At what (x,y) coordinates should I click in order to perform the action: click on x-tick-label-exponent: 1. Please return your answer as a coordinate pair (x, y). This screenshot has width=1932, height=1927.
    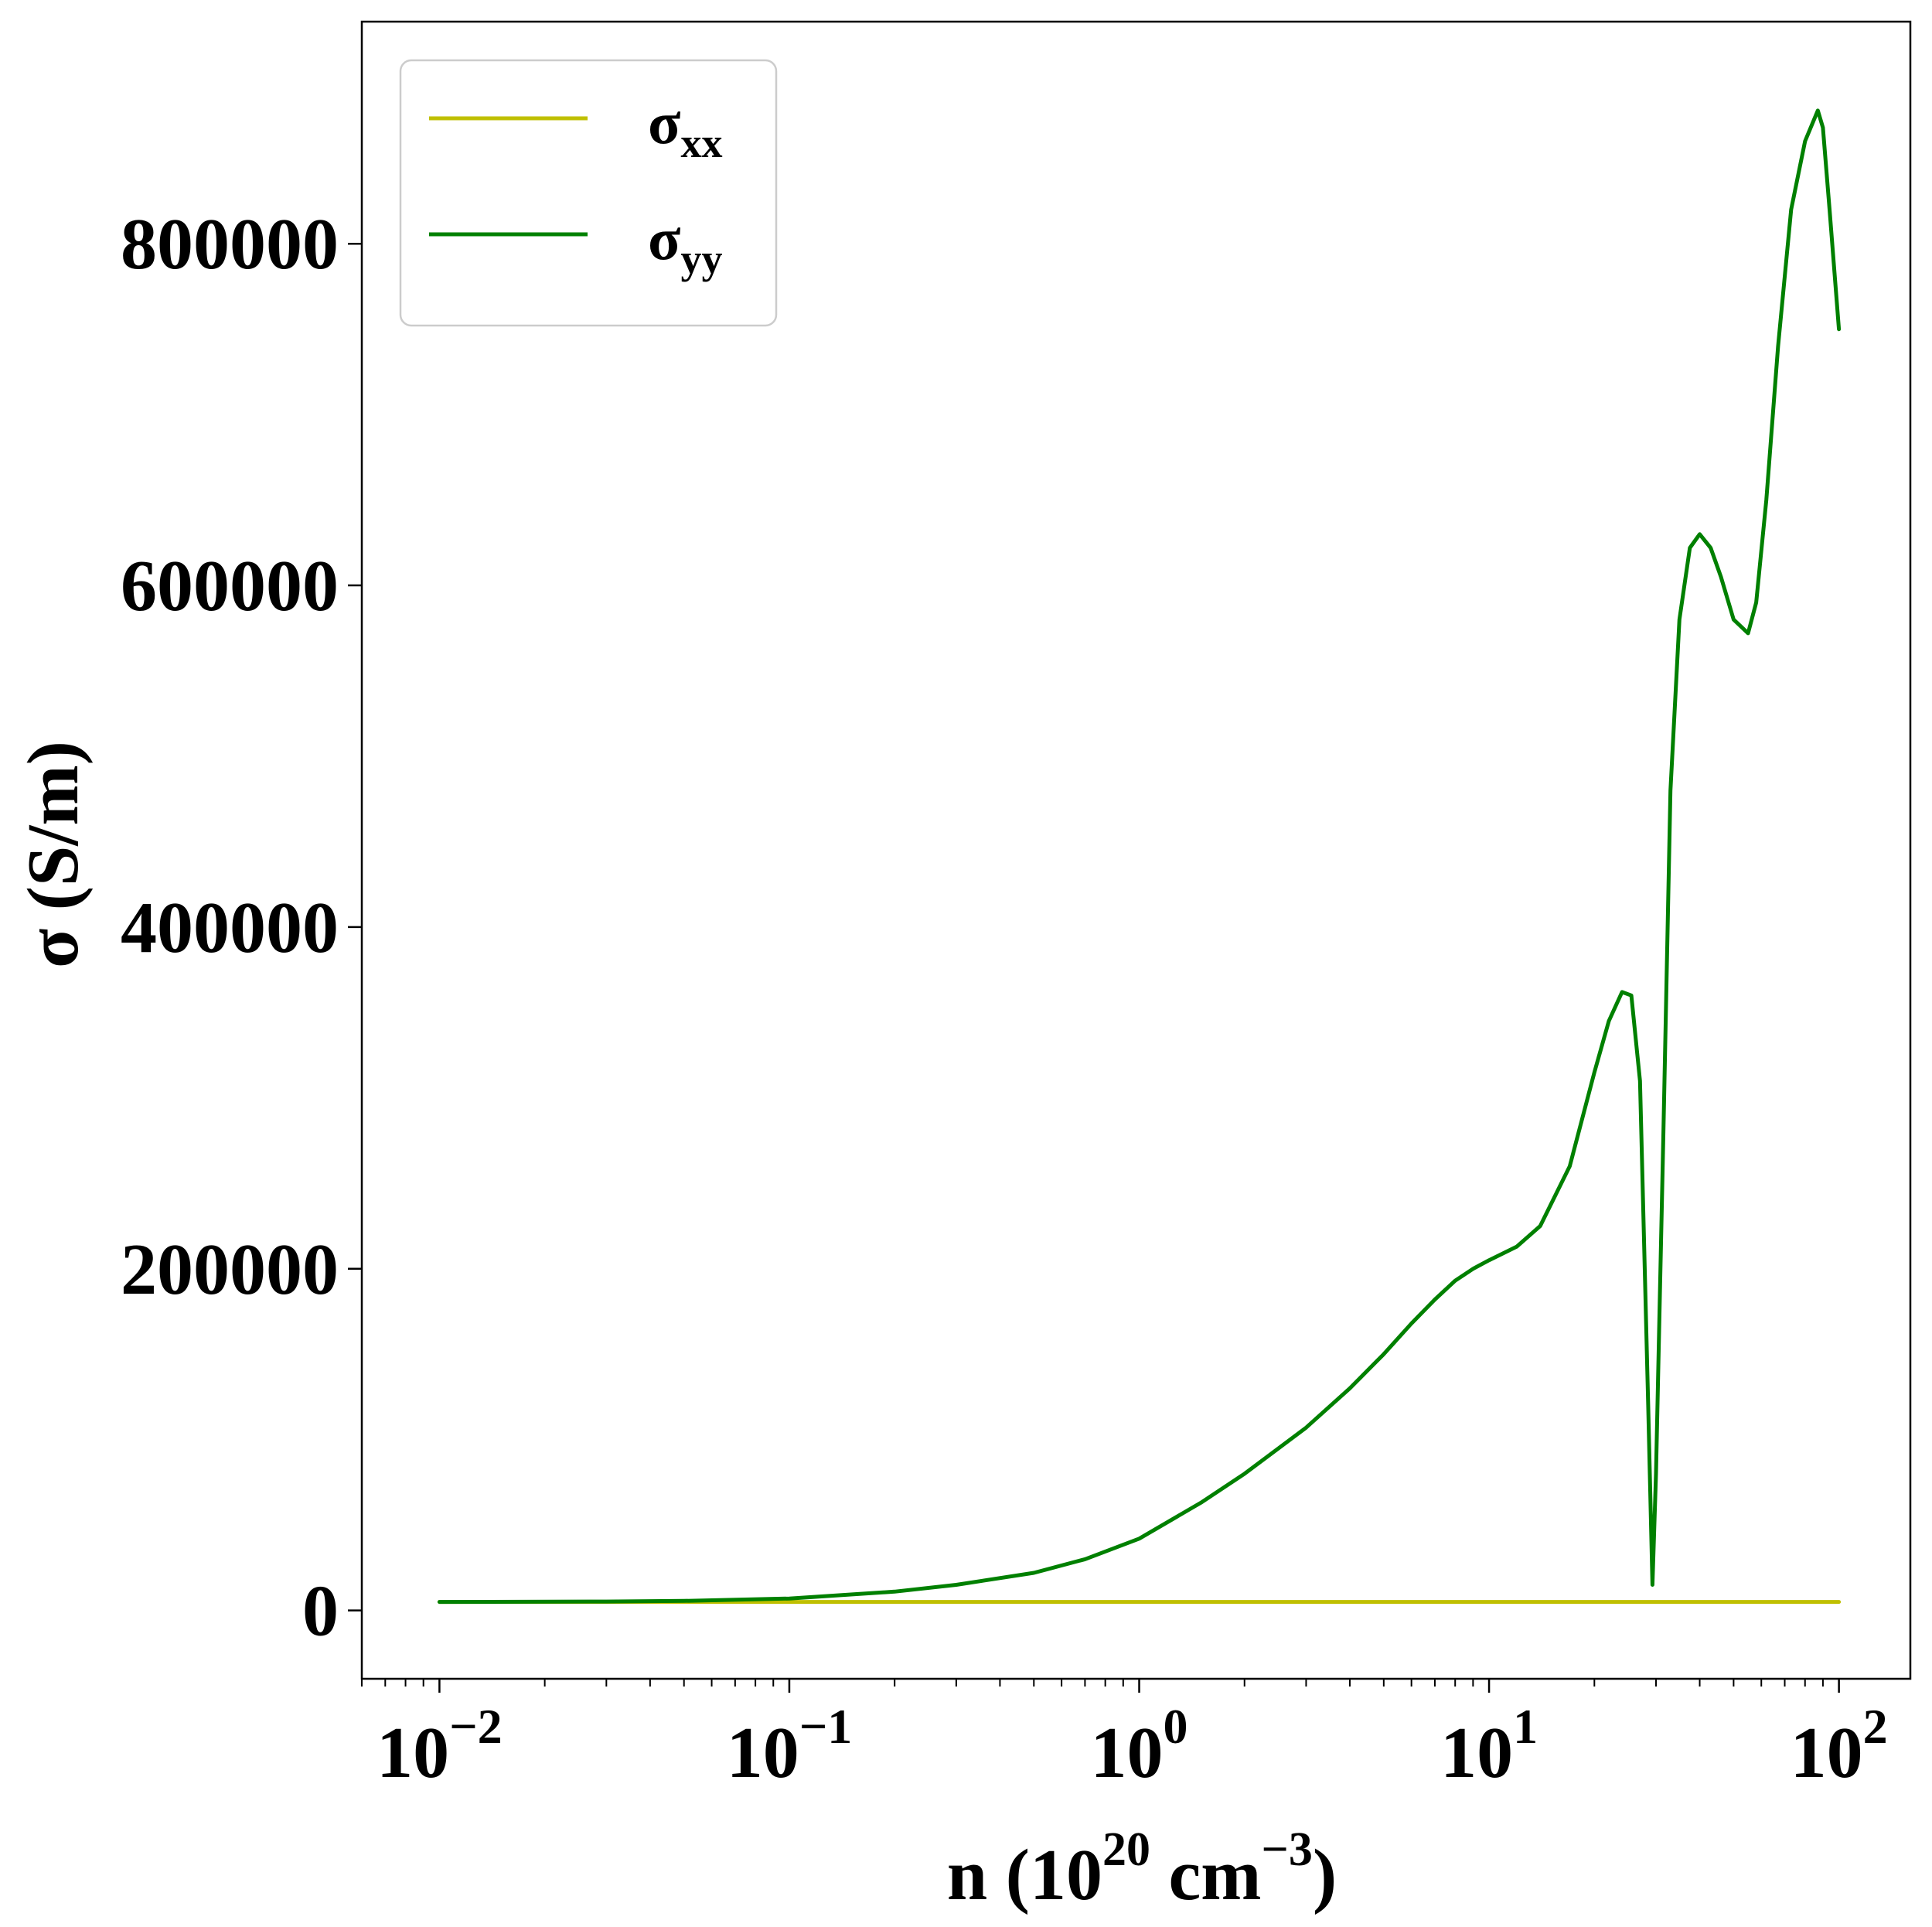
    Looking at the image, I should click on (1525, 1726).